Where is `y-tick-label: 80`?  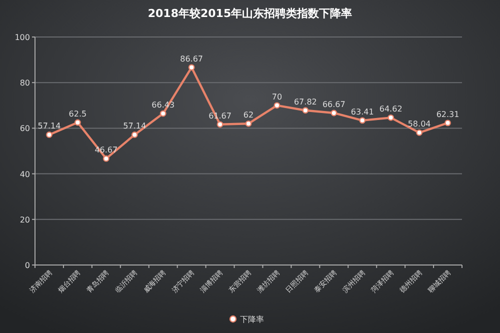
y-tick-label: 80 is located at coordinates (25, 83).